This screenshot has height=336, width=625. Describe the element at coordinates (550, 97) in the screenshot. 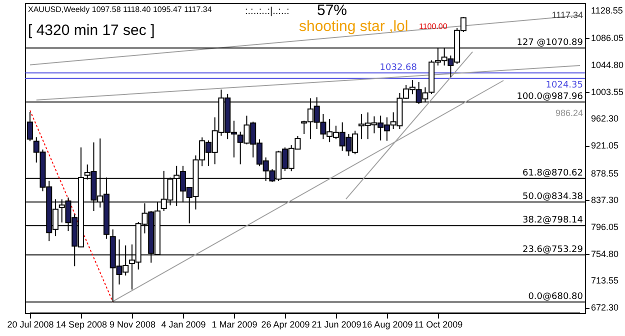

I see `ref-line-label: 100.0@987.96` at that location.